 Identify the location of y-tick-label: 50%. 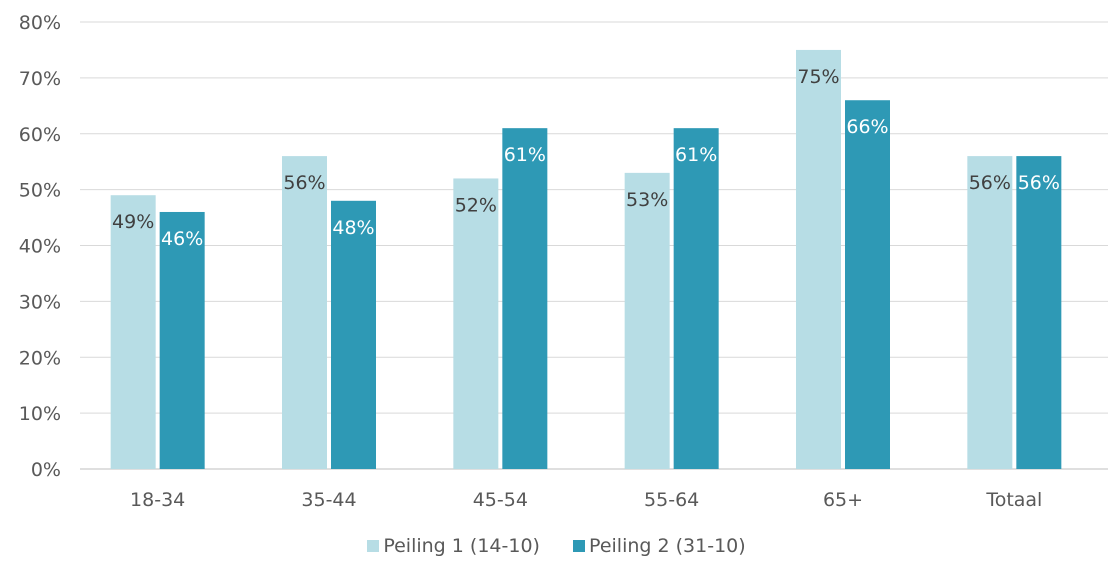
(40, 191).